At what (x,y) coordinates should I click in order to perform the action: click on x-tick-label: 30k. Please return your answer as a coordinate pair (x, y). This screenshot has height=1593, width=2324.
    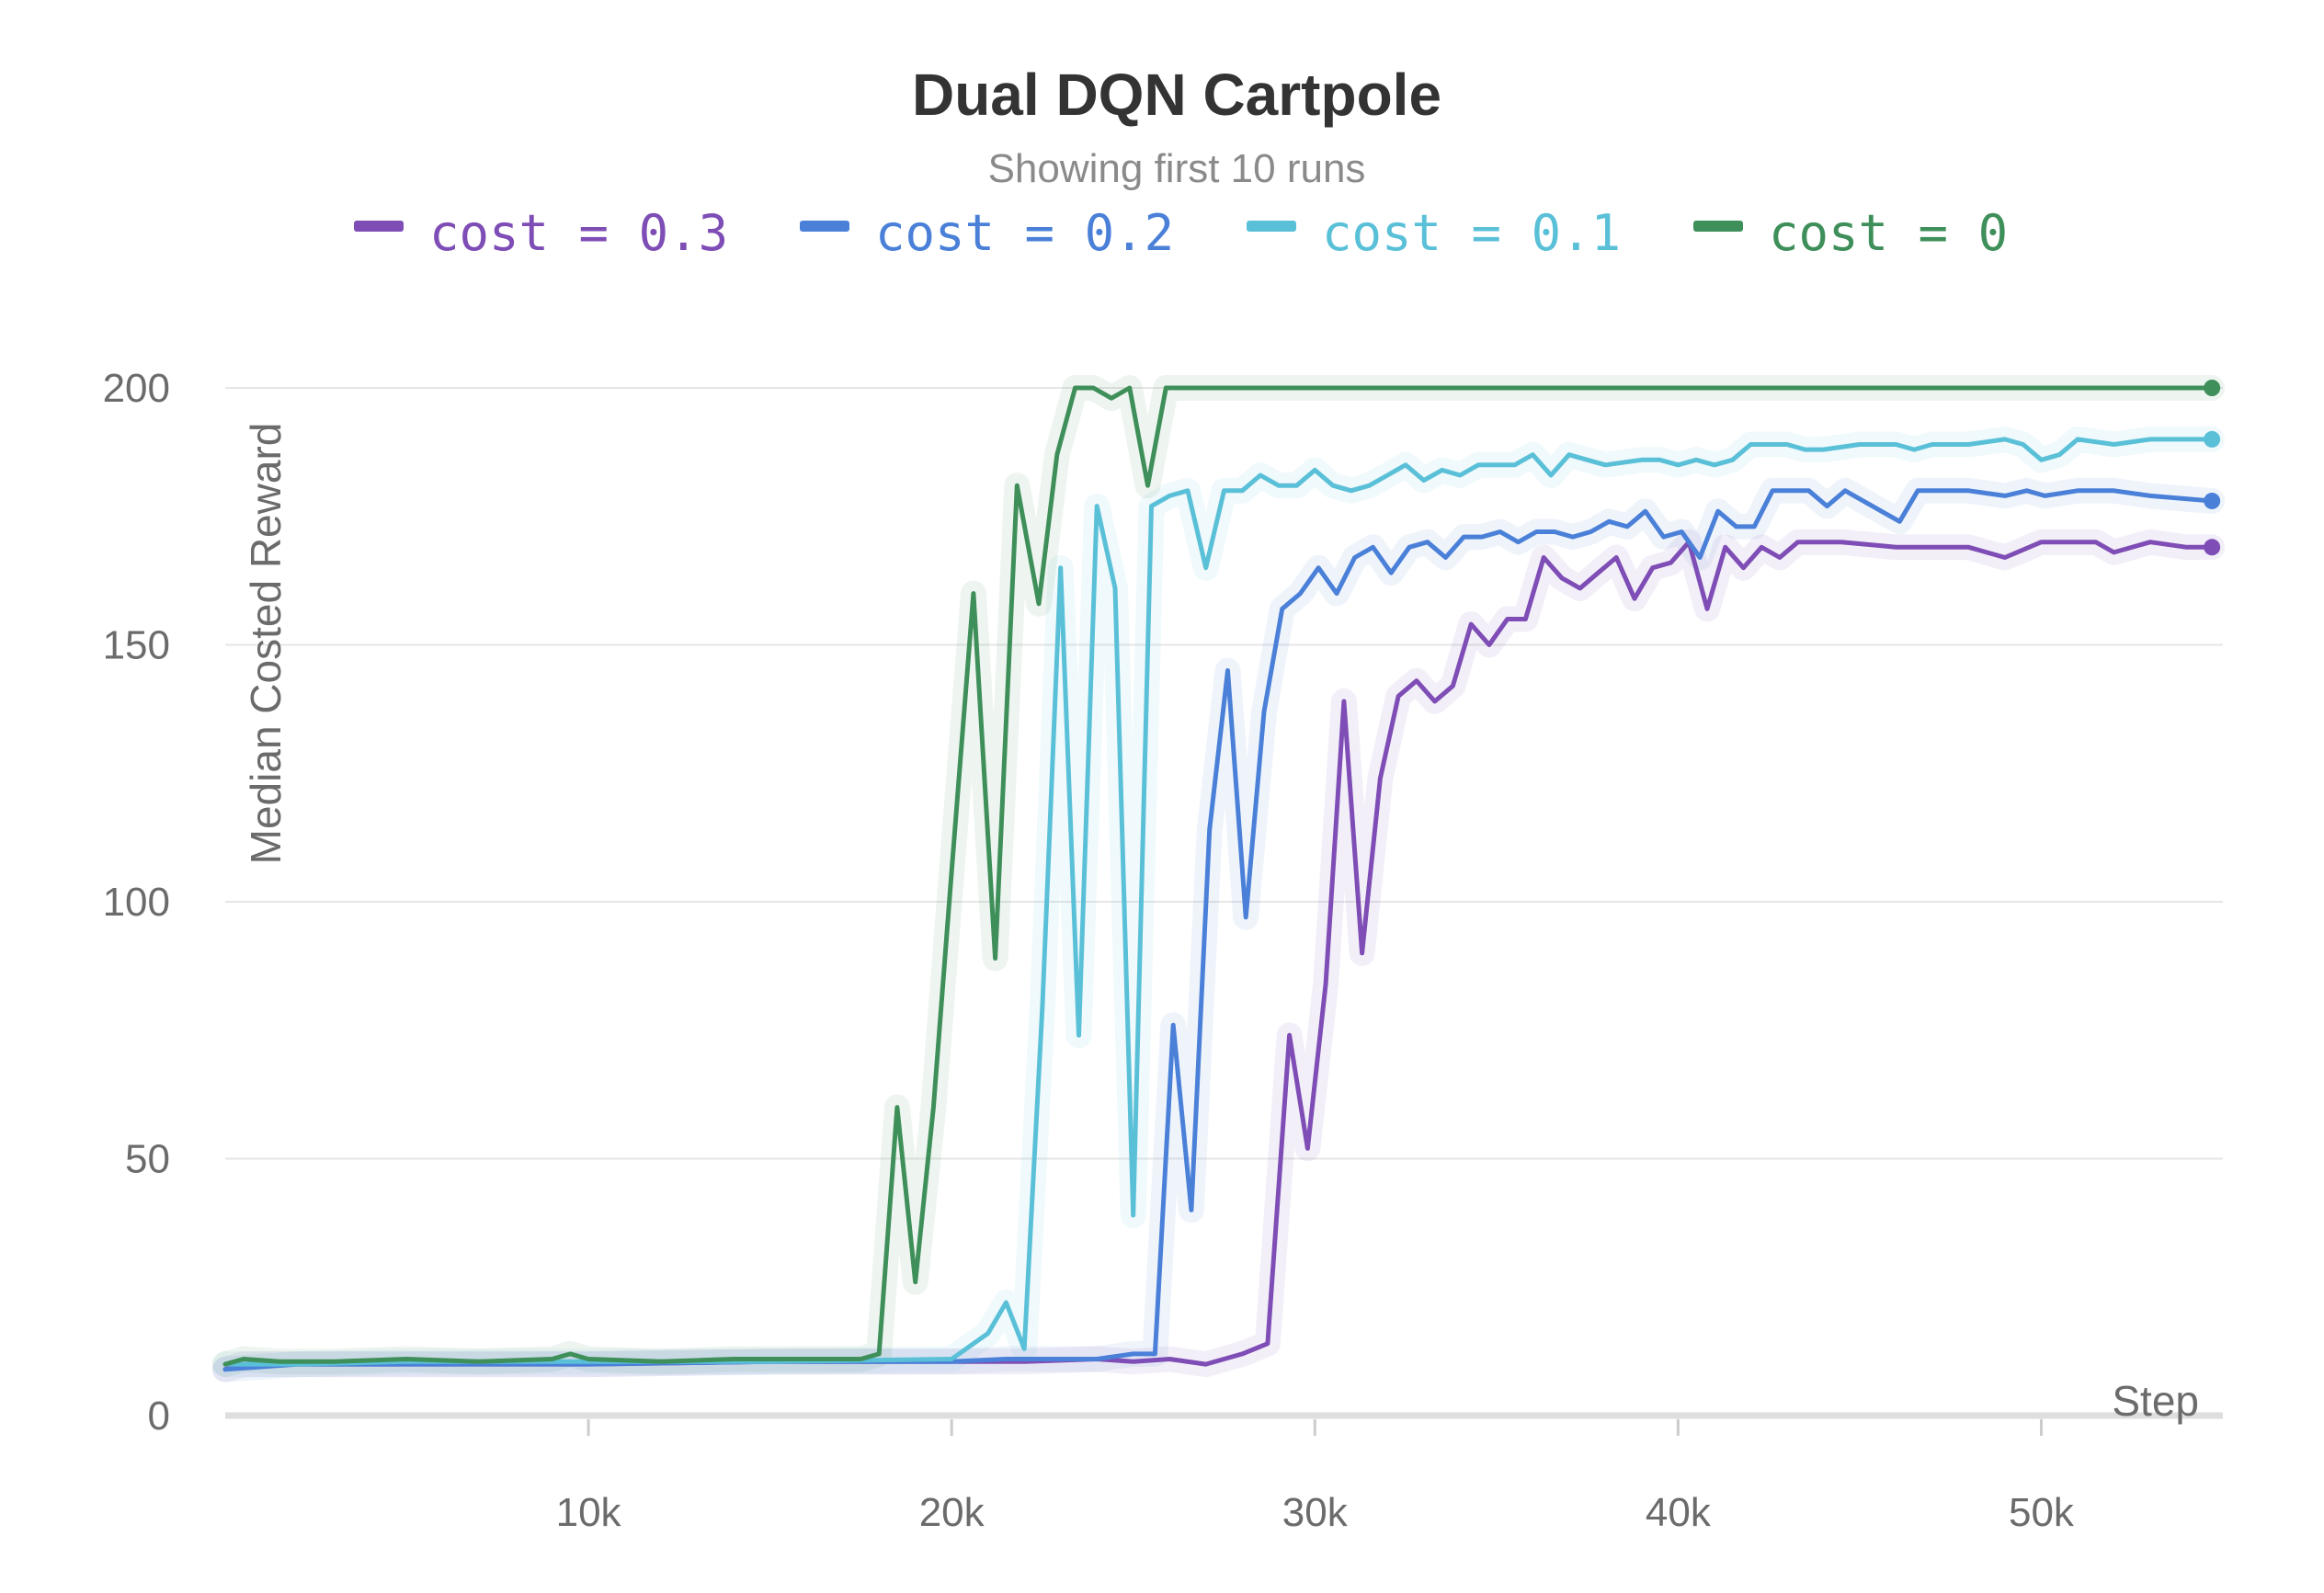
    Looking at the image, I should click on (1316, 1512).